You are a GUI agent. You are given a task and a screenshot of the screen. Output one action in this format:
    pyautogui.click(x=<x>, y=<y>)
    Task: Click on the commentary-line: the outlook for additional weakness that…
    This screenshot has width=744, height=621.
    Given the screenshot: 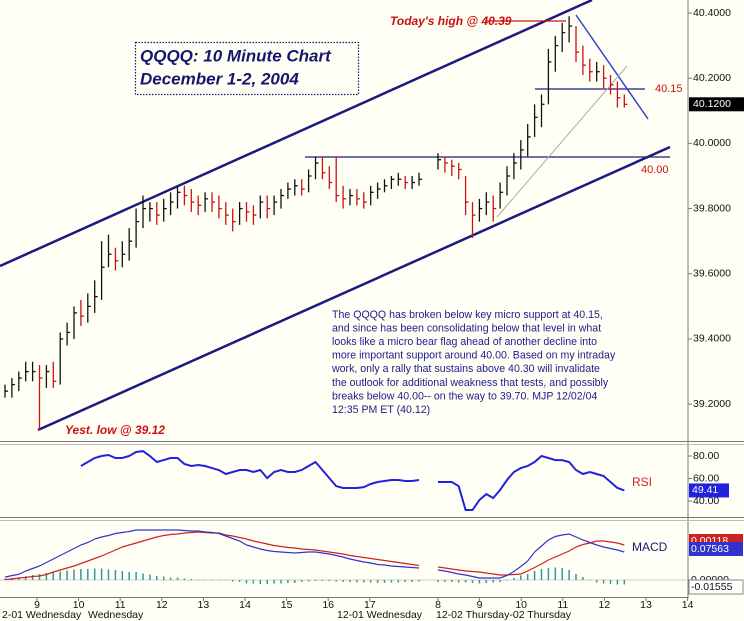 What is the action you would take?
    pyautogui.click(x=470, y=383)
    